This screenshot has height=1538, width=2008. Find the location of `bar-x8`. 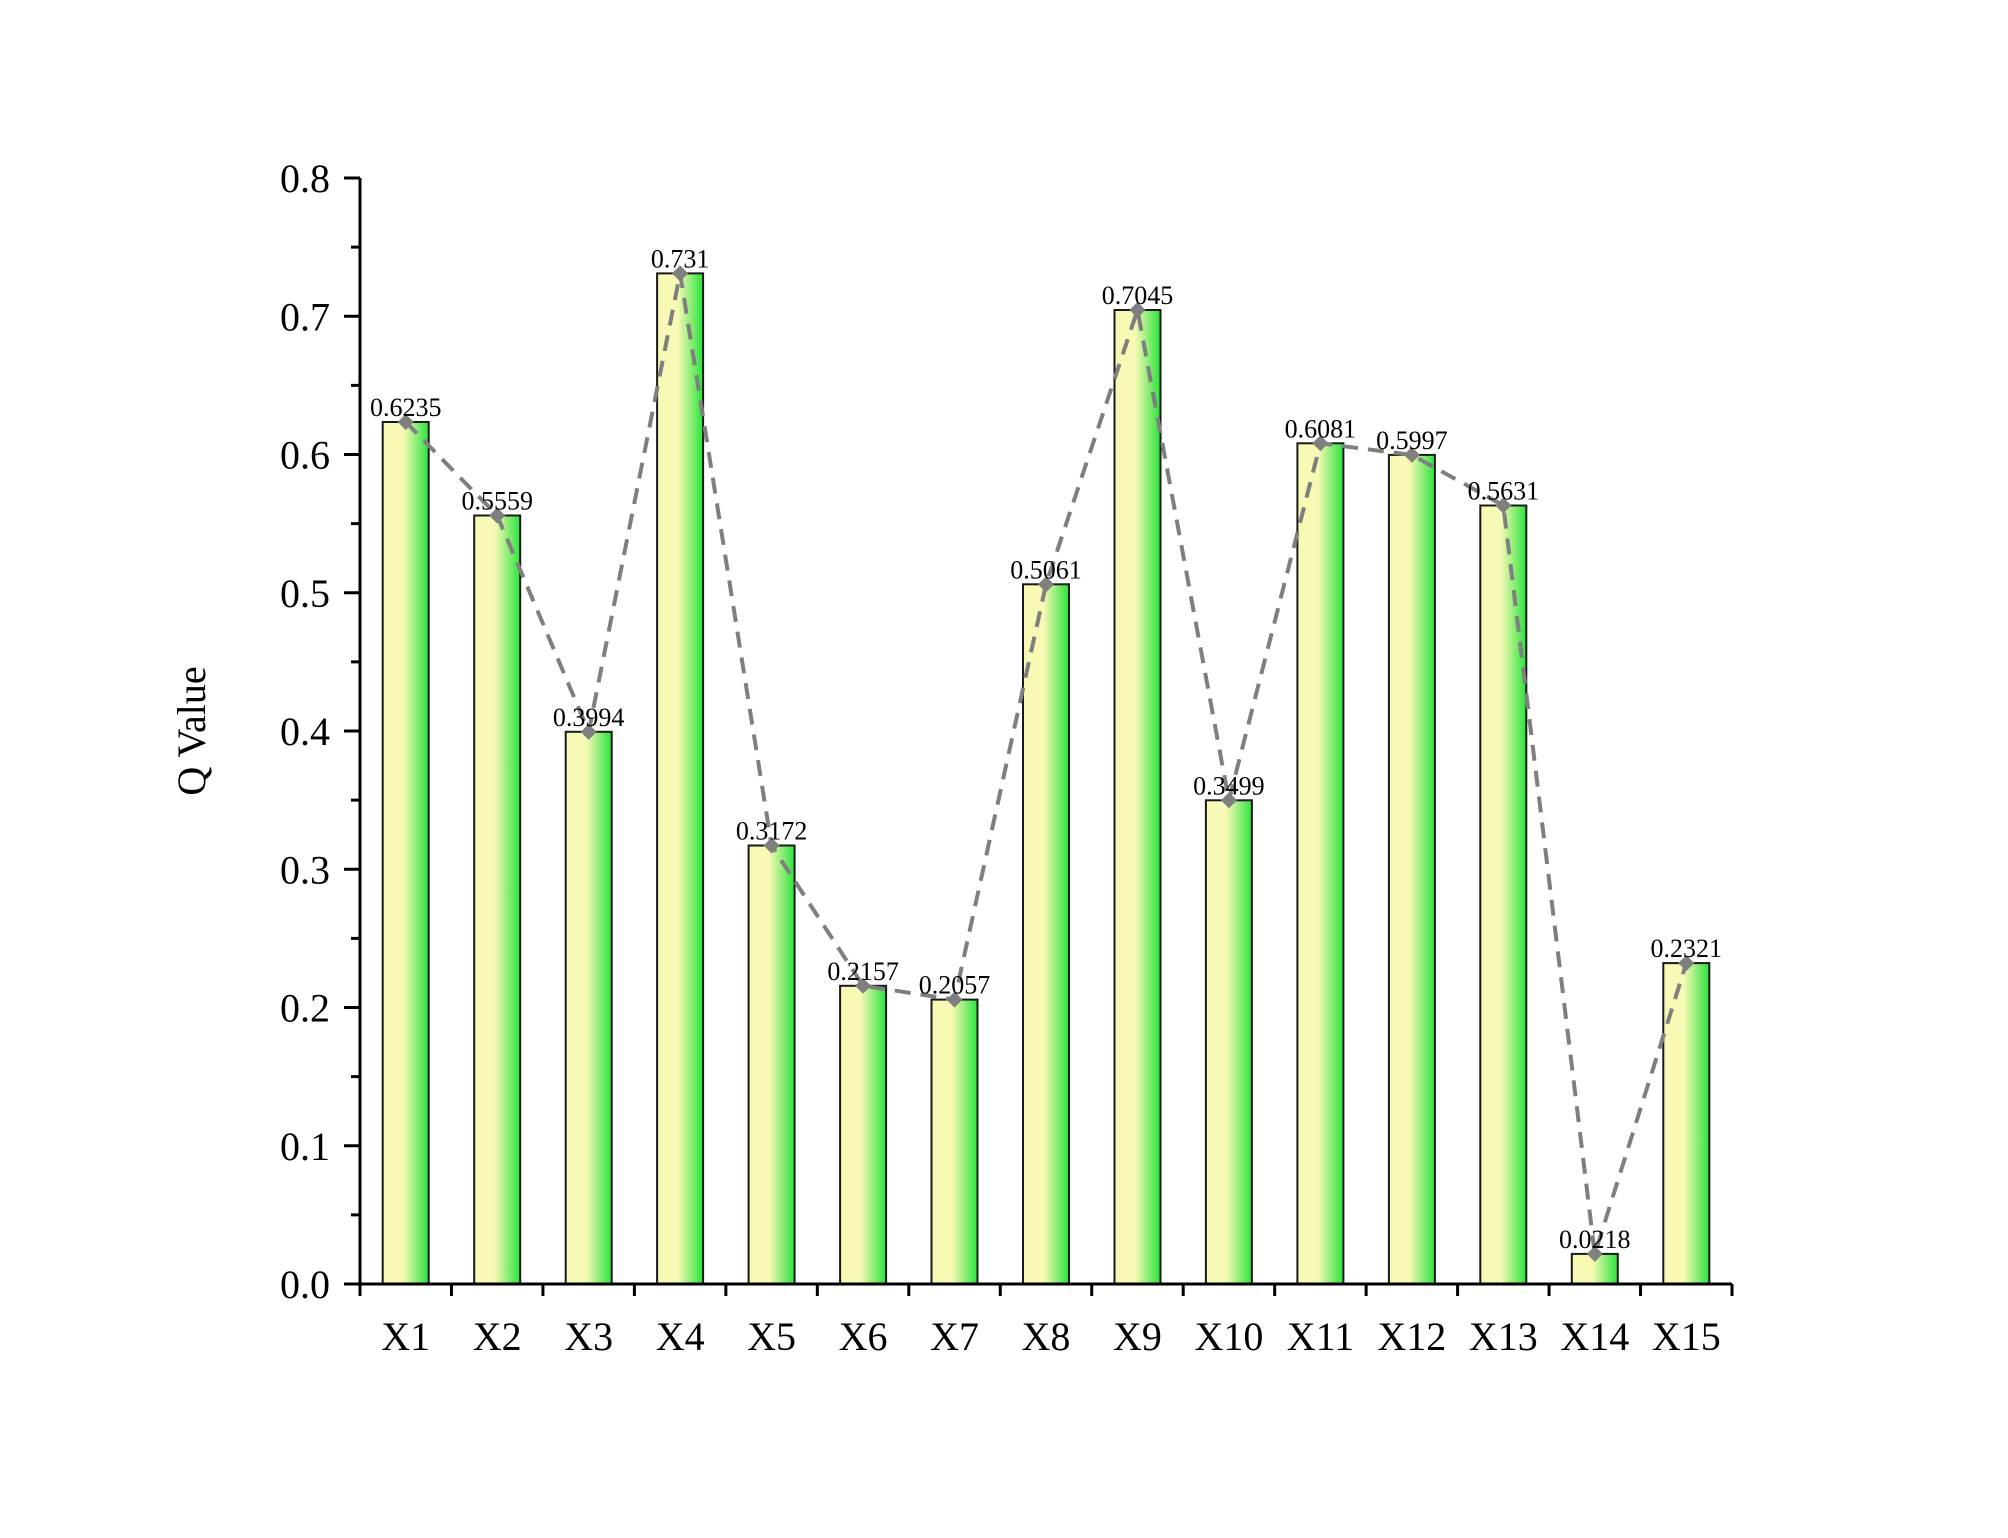

bar-x8 is located at coordinates (1046, 934).